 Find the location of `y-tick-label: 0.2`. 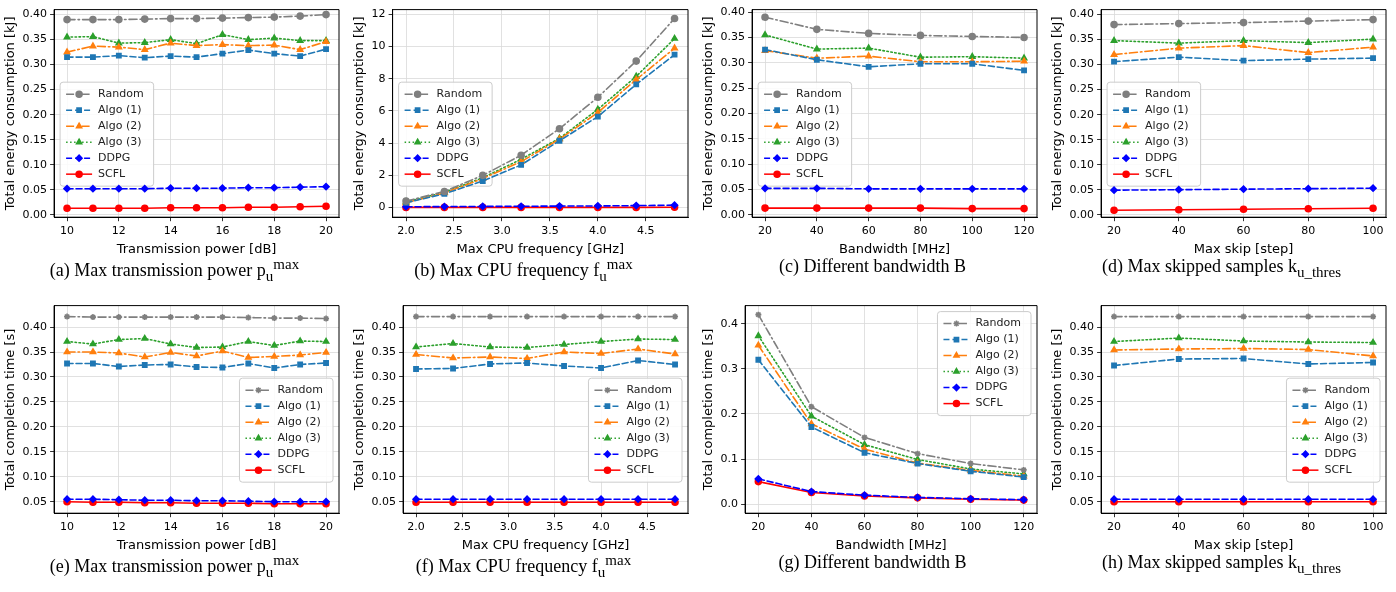

y-tick-label: 0.2 is located at coordinates (729, 413).